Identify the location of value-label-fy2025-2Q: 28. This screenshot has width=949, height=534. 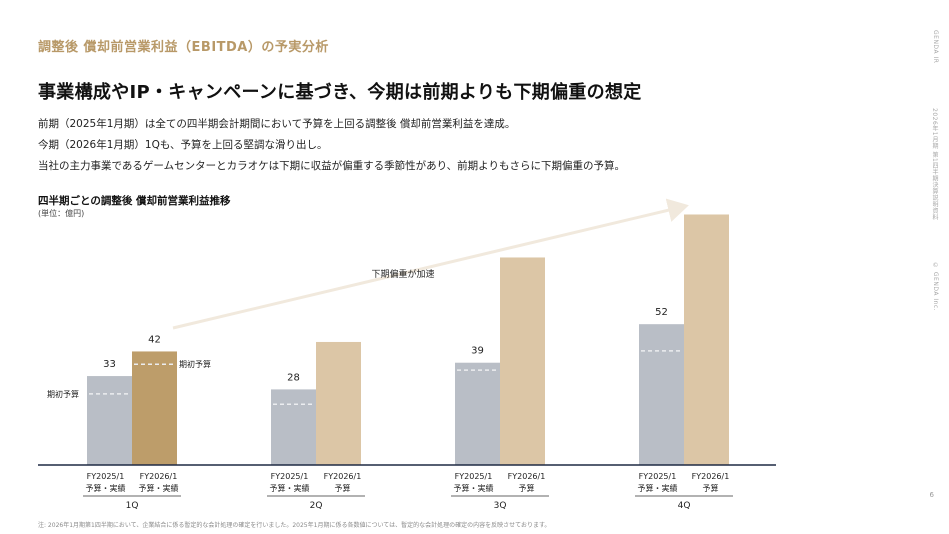
(293, 377).